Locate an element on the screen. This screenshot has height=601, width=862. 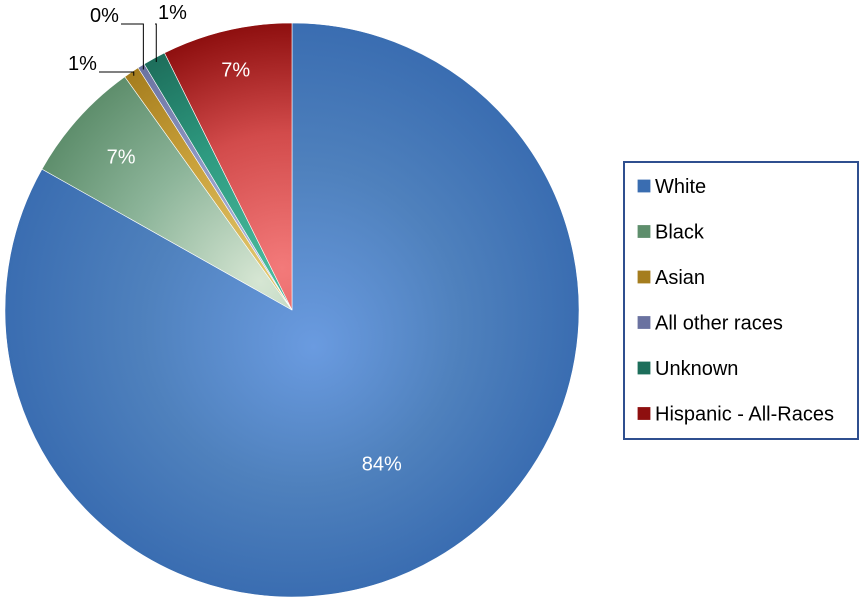
legend-label-white: White is located at coordinates (680, 187).